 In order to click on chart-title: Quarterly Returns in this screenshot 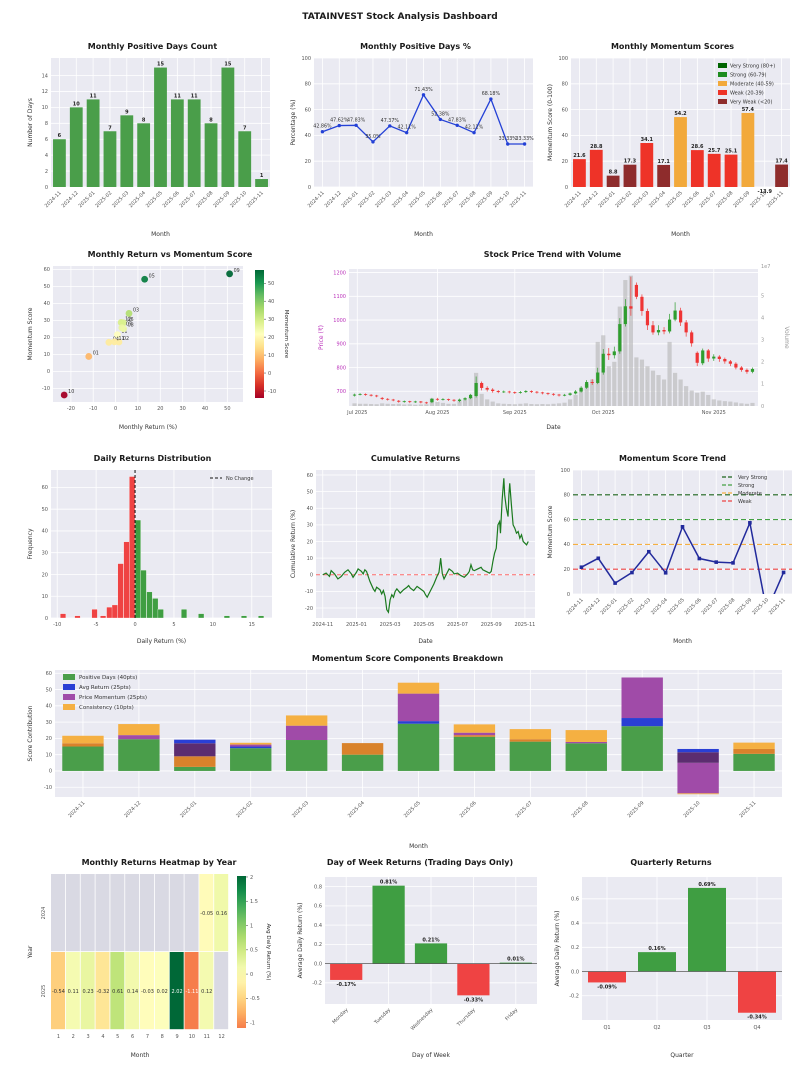, I will do `click(671, 862)`.